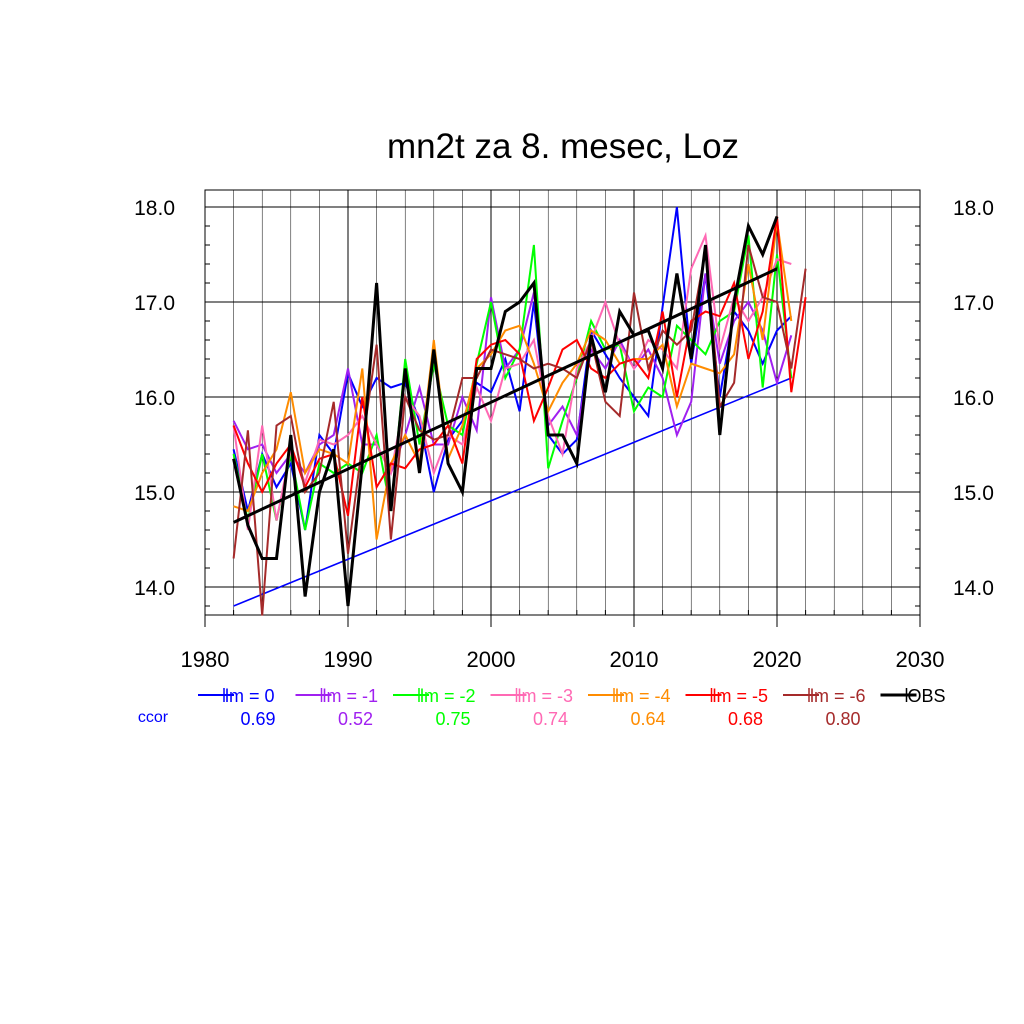  I want to click on y-tick-label-left: 14.0, so click(154, 588).